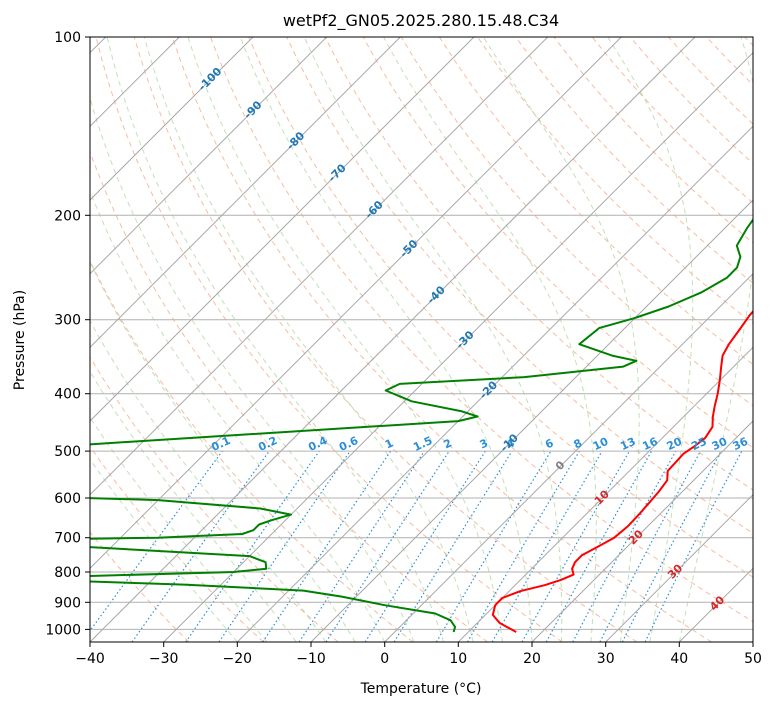 The height and width of the screenshot is (708, 775). I want to click on mixing-ratio-label: 16, so click(650, 444).